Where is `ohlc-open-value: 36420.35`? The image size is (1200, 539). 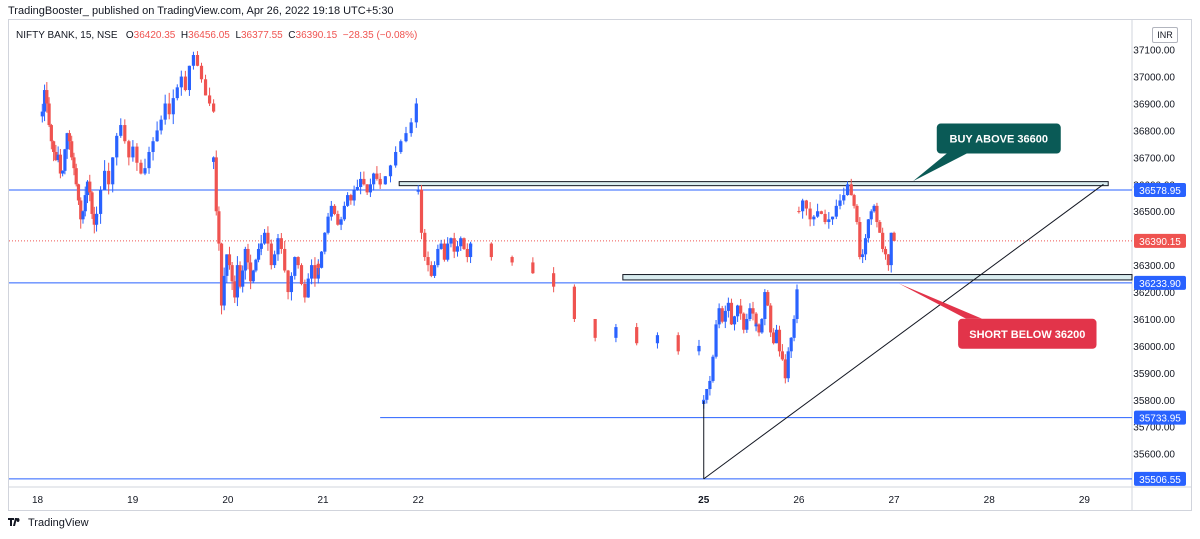 ohlc-open-value: 36420.35 is located at coordinates (154, 35).